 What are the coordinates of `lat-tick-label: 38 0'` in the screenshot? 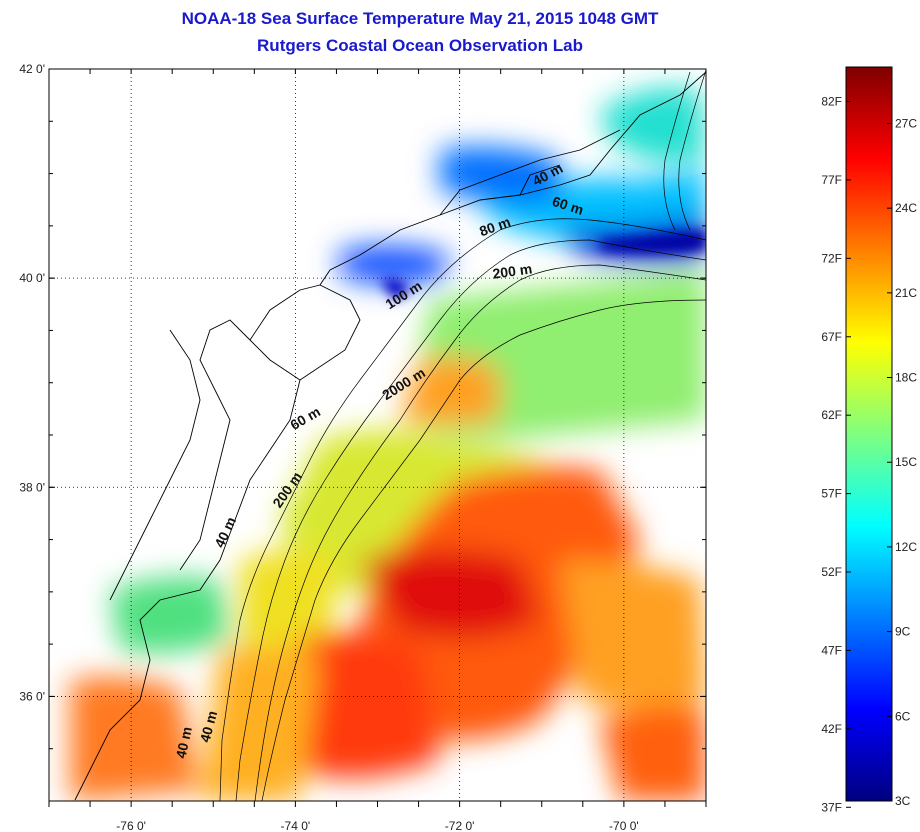 It's located at (32, 487).